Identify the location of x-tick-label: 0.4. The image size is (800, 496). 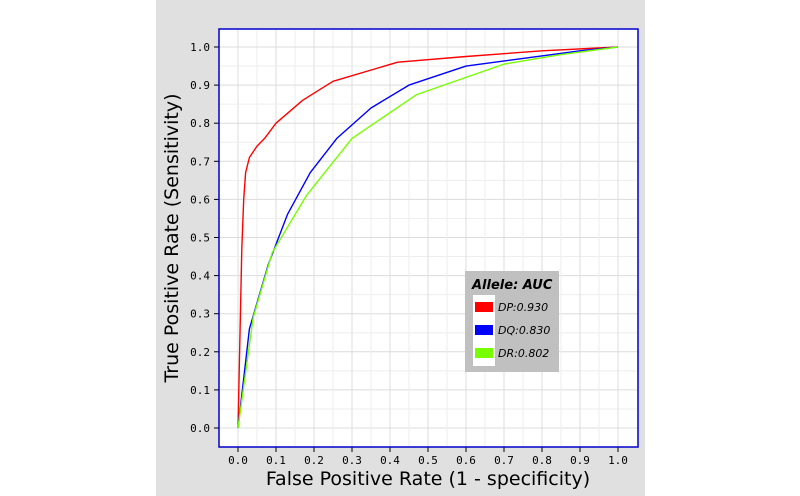
(390, 460).